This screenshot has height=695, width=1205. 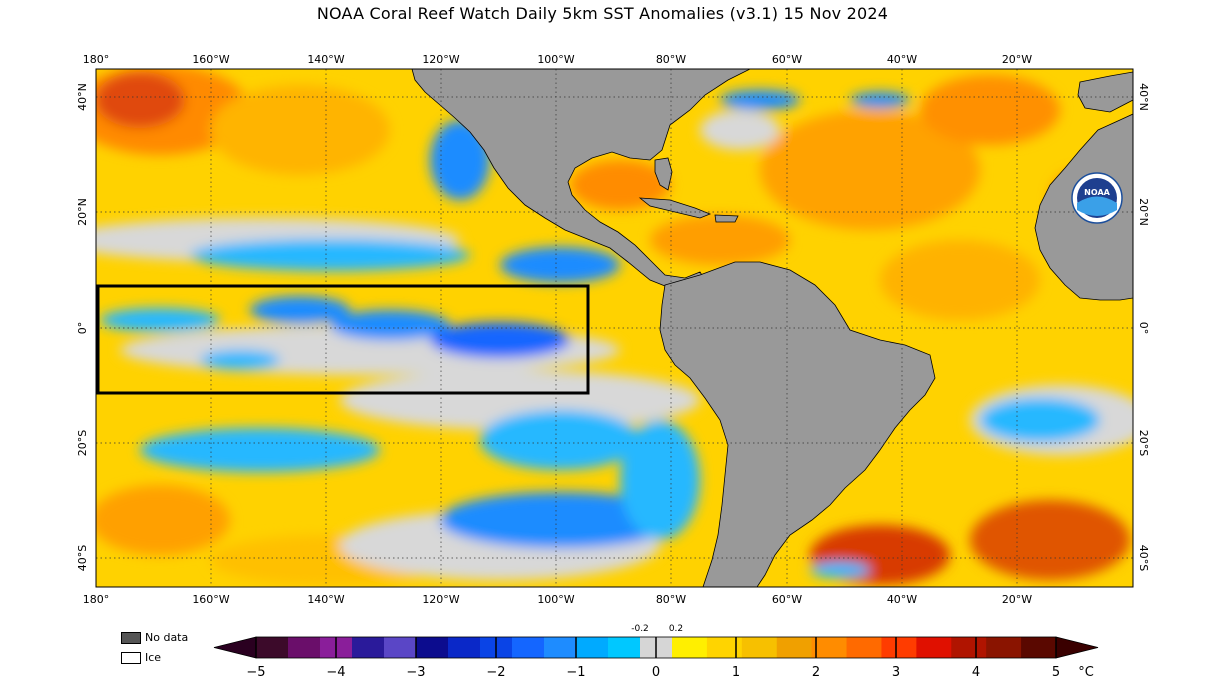 I want to click on colorbar-tick-label: 0, so click(x=656, y=672).